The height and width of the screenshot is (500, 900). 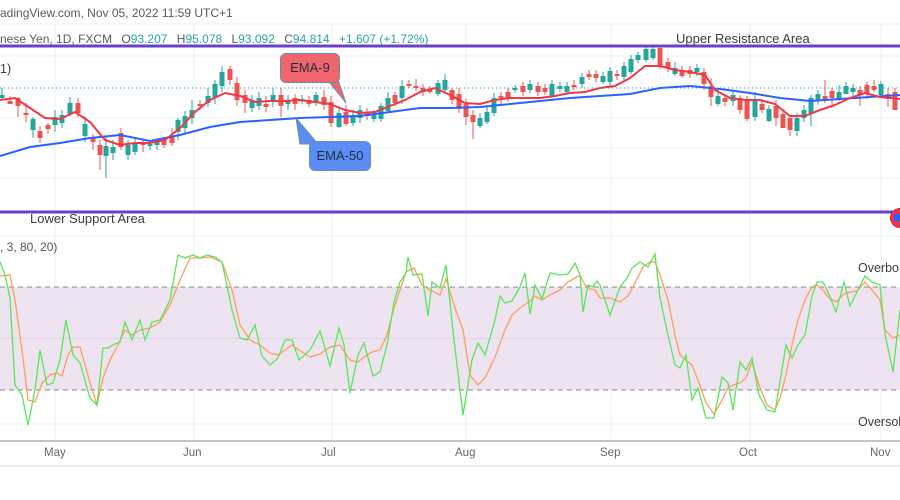 What do you see at coordinates (235, 39) in the screenshot?
I see `low-key: L` at bounding box center [235, 39].